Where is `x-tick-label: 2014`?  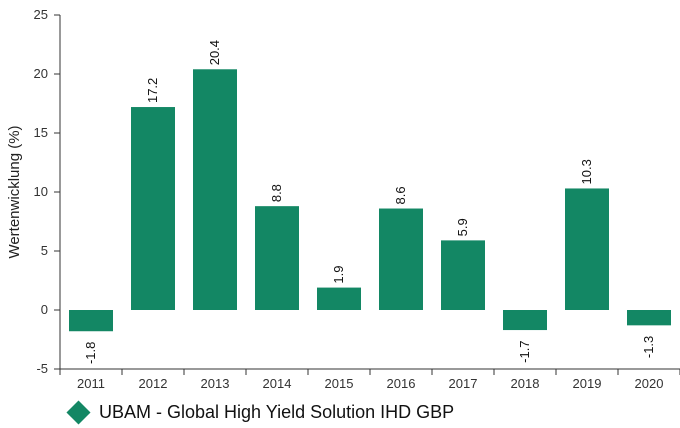 x-tick-label: 2014 is located at coordinates (277, 383).